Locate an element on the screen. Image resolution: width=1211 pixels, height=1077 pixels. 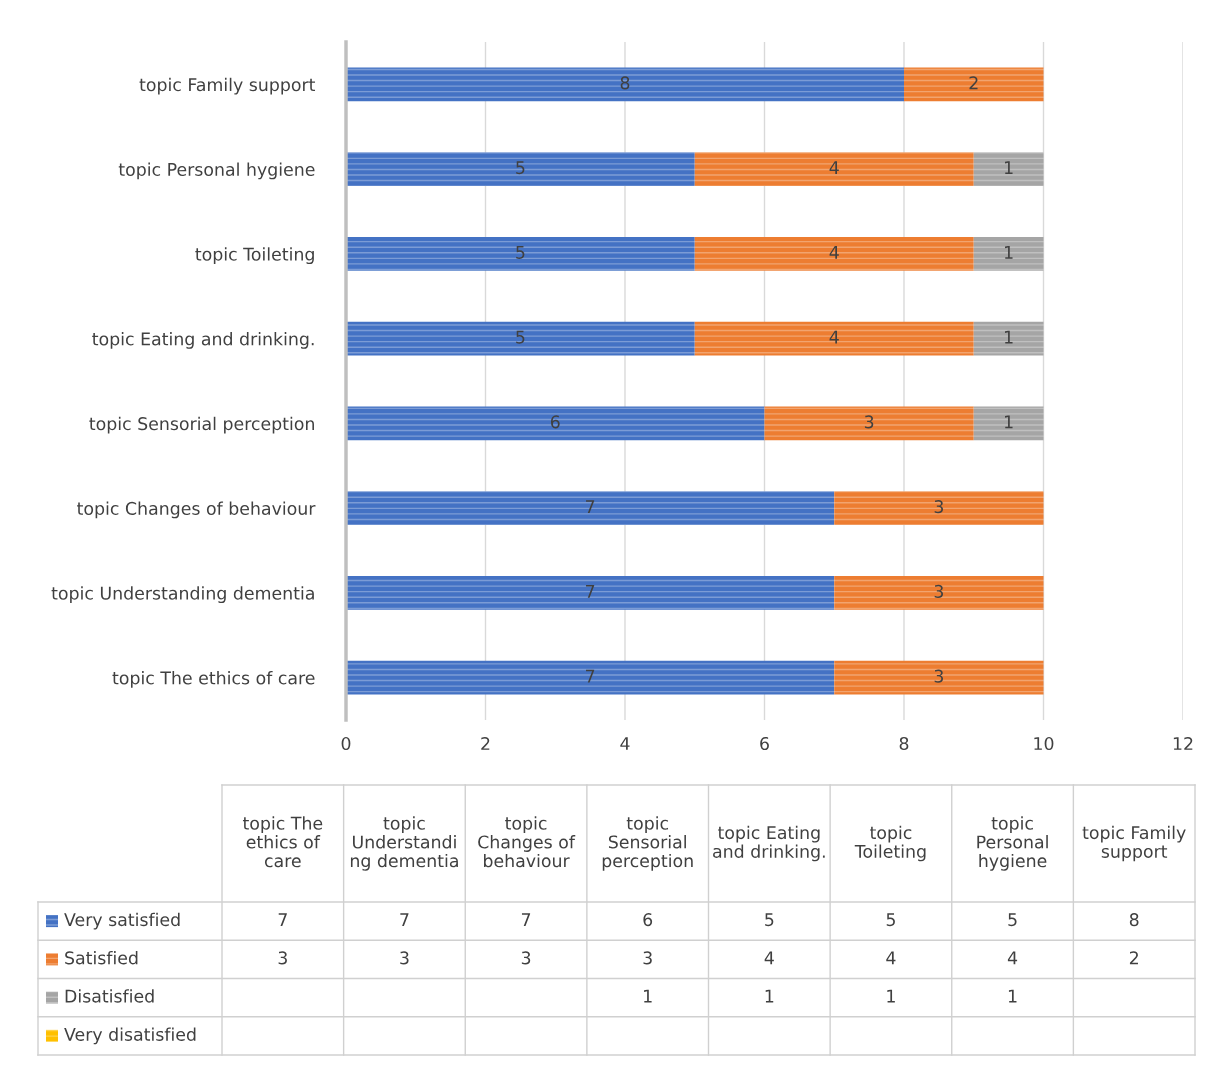
y-tick-label: topic Toileting is located at coordinates (254, 256).